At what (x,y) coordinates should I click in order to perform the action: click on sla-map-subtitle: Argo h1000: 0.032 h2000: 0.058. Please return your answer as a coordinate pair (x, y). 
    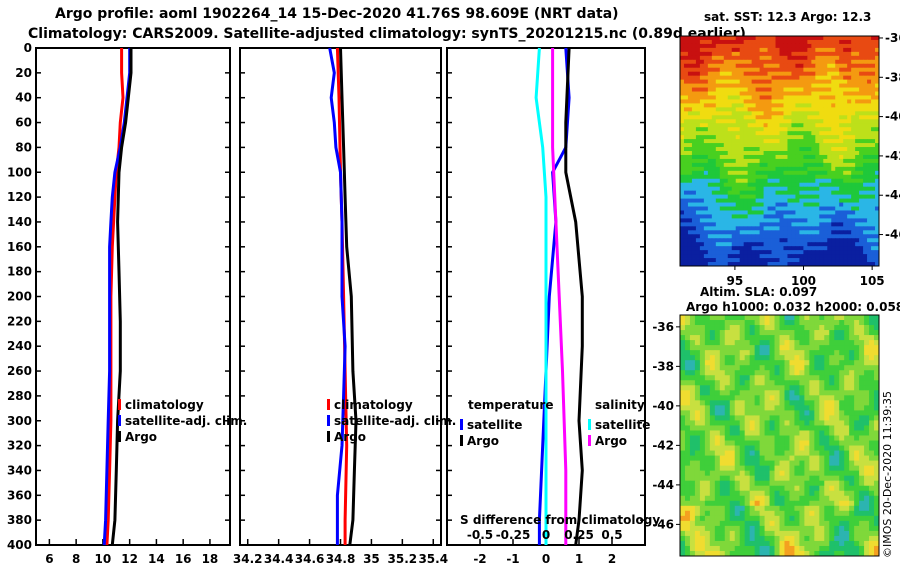
    Looking at the image, I should click on (793, 307).